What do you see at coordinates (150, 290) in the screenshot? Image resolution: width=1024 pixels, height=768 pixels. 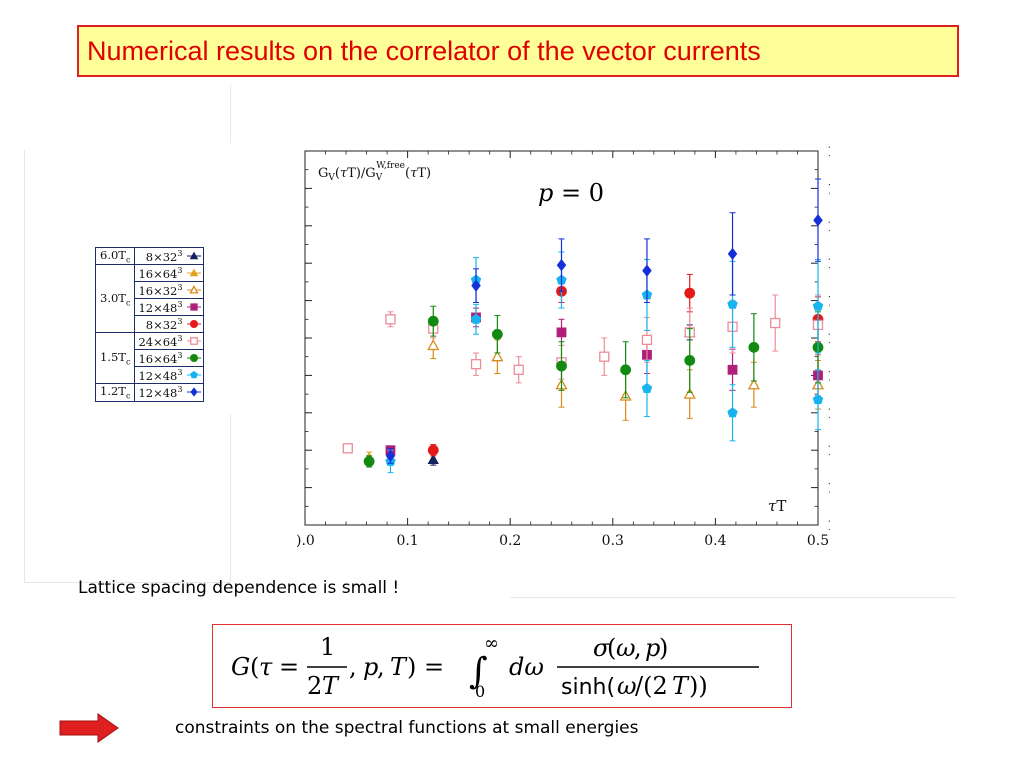 I see `legend-row: 16×323` at bounding box center [150, 290].